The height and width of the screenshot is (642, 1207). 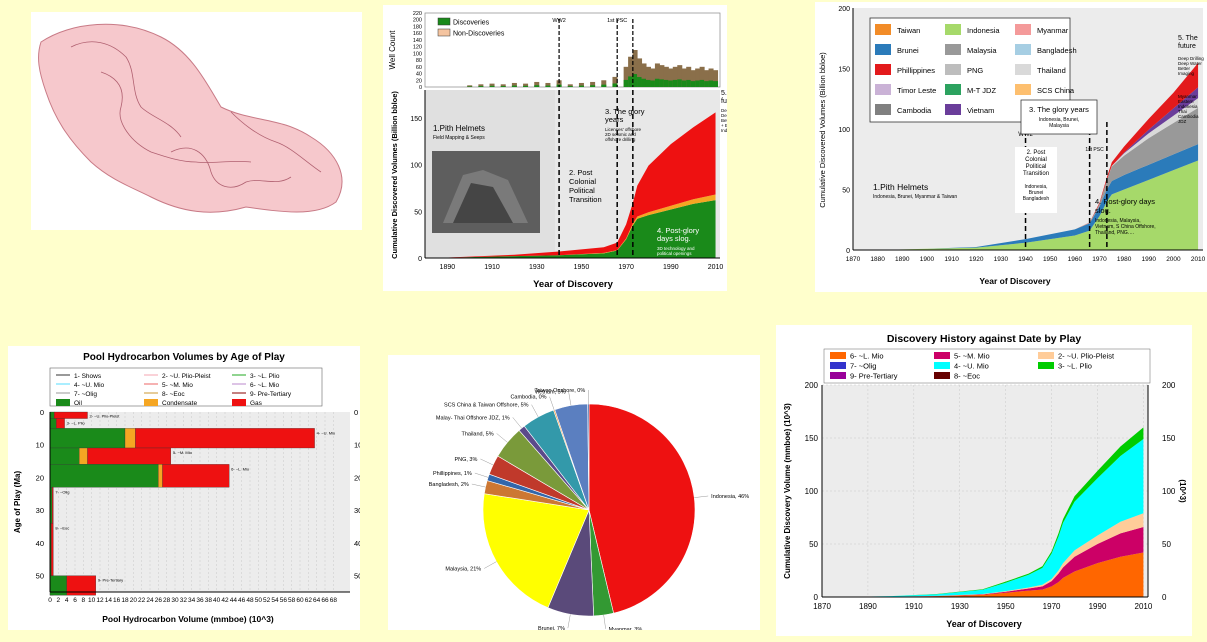 I want to click on pie-label: Cambodia, 0%, so click(x=528, y=398).